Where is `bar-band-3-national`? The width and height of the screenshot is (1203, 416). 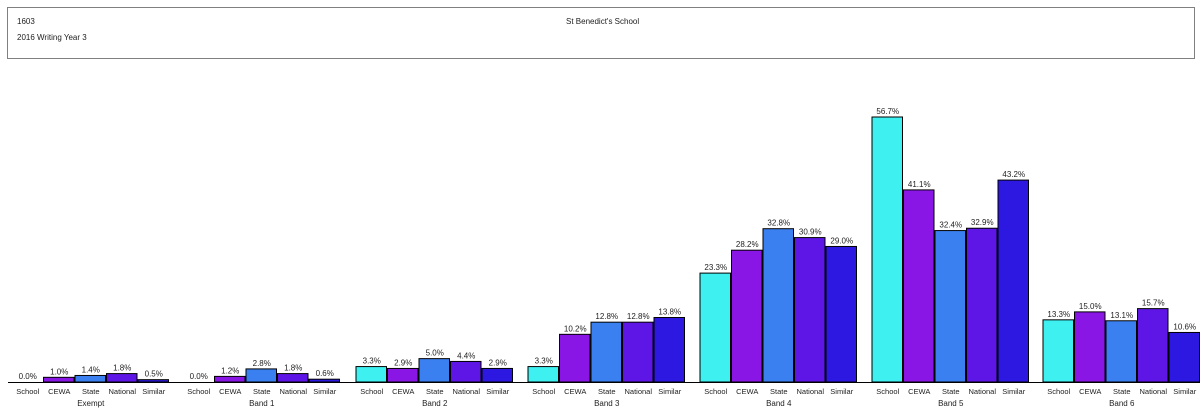 bar-band-3-national is located at coordinates (638, 352).